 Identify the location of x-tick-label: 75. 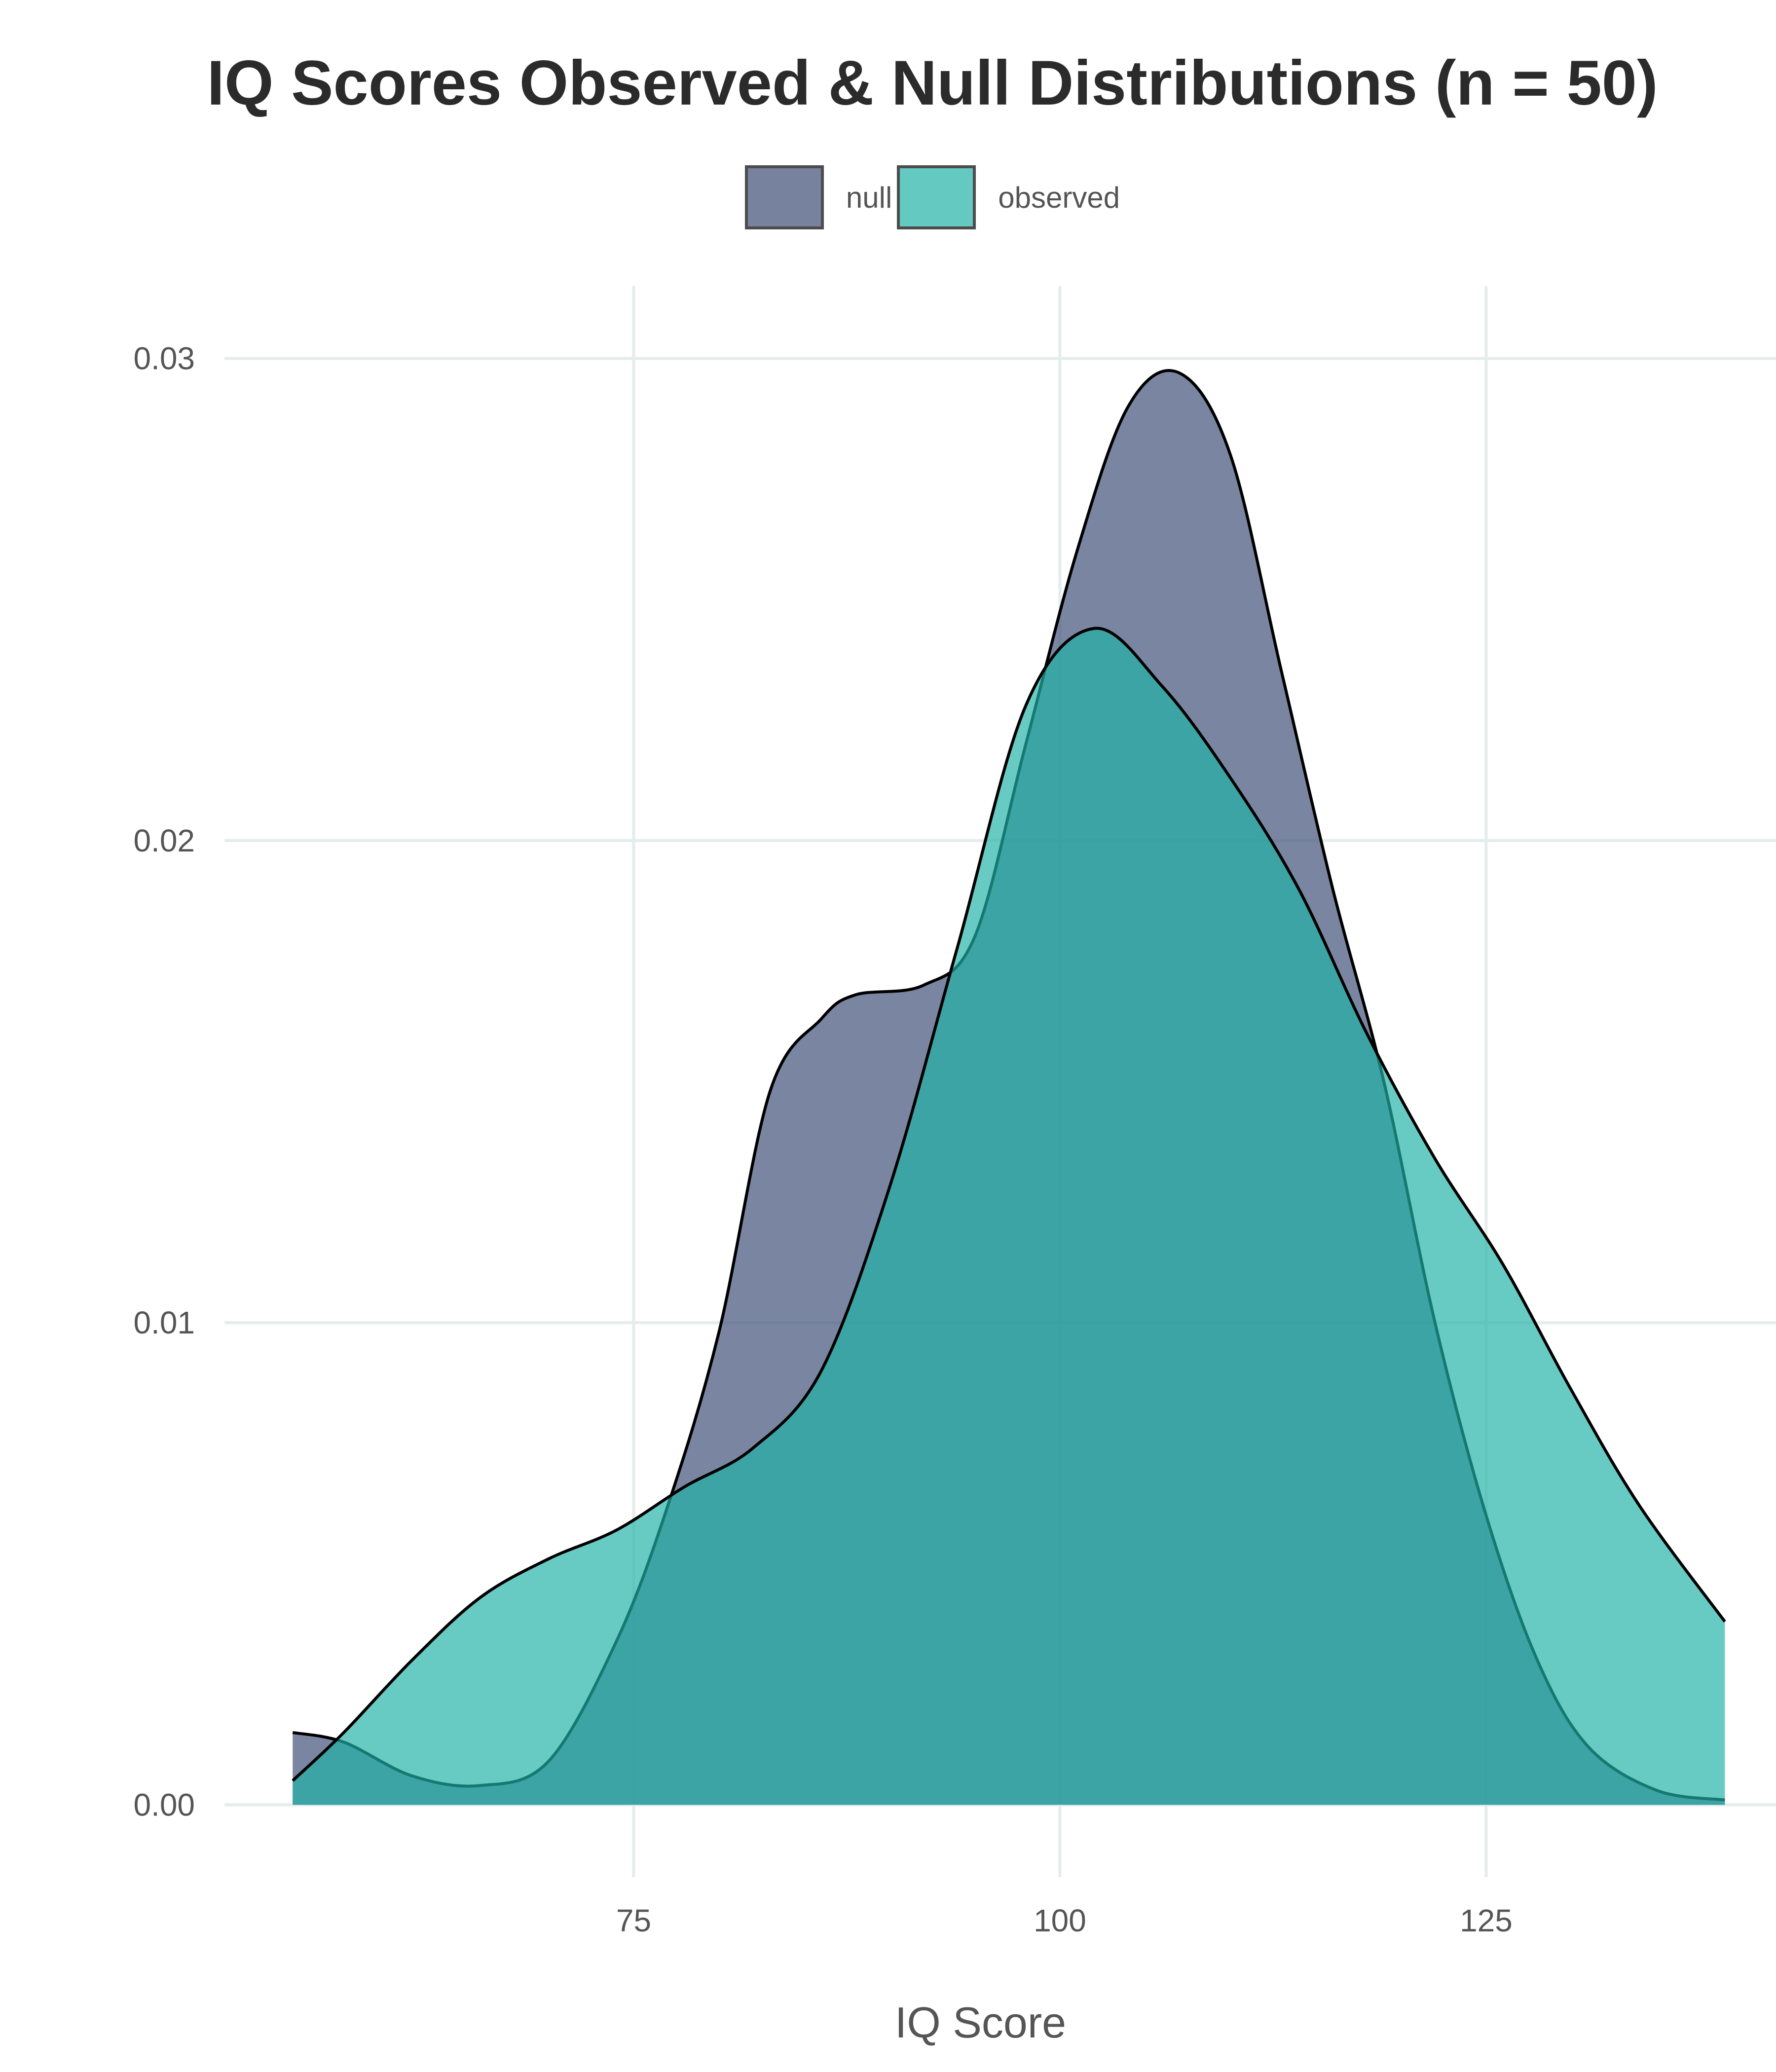
(633, 1921).